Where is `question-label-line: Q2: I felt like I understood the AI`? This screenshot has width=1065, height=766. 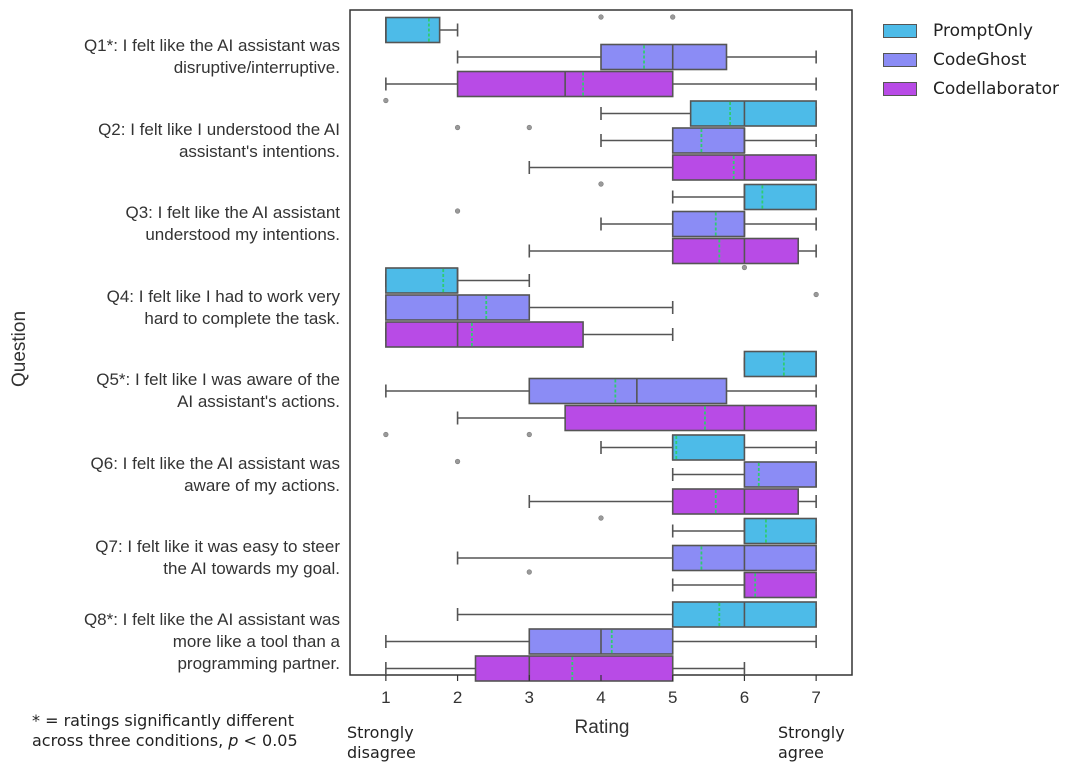
question-label-line: Q2: I felt like I understood the AI is located at coordinates (219, 129).